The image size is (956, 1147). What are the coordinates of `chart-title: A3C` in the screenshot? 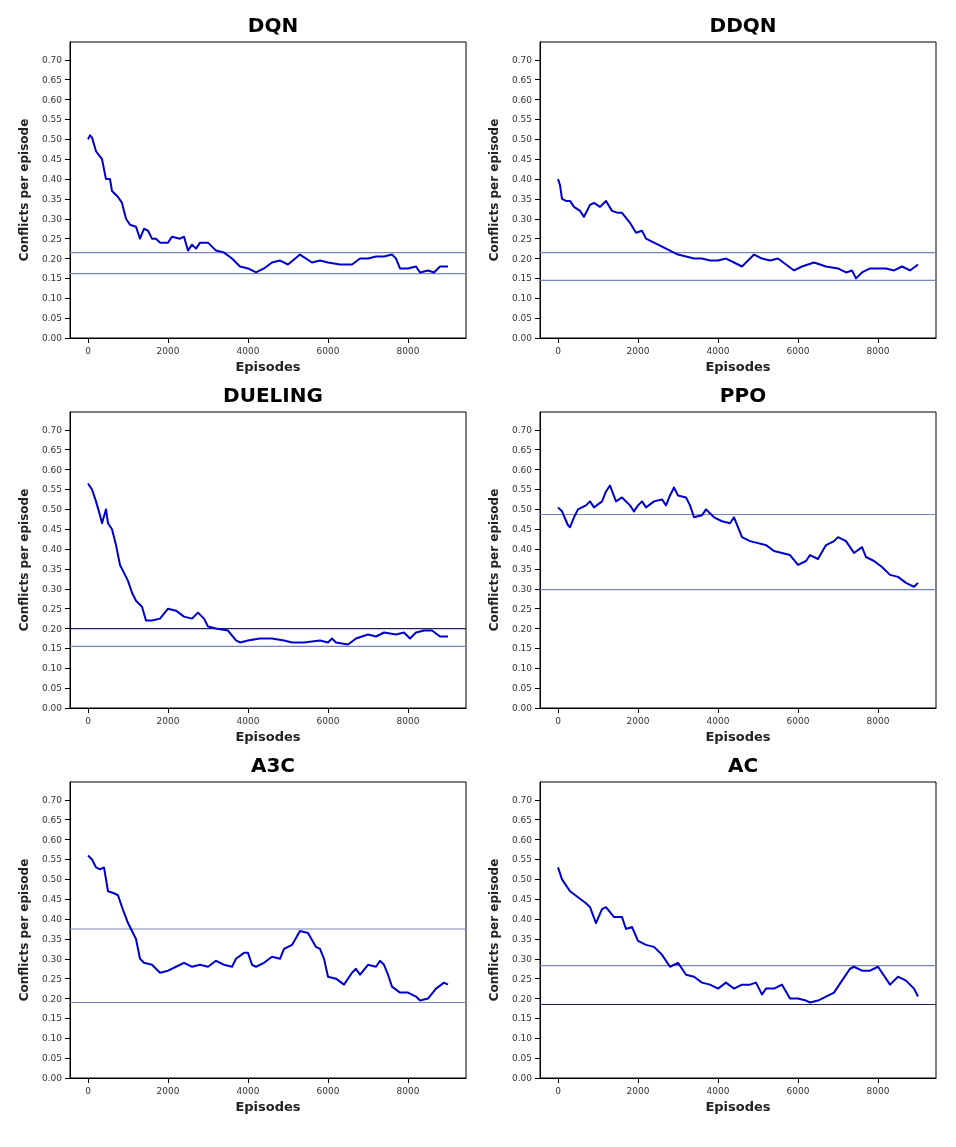 It's located at (273, 765).